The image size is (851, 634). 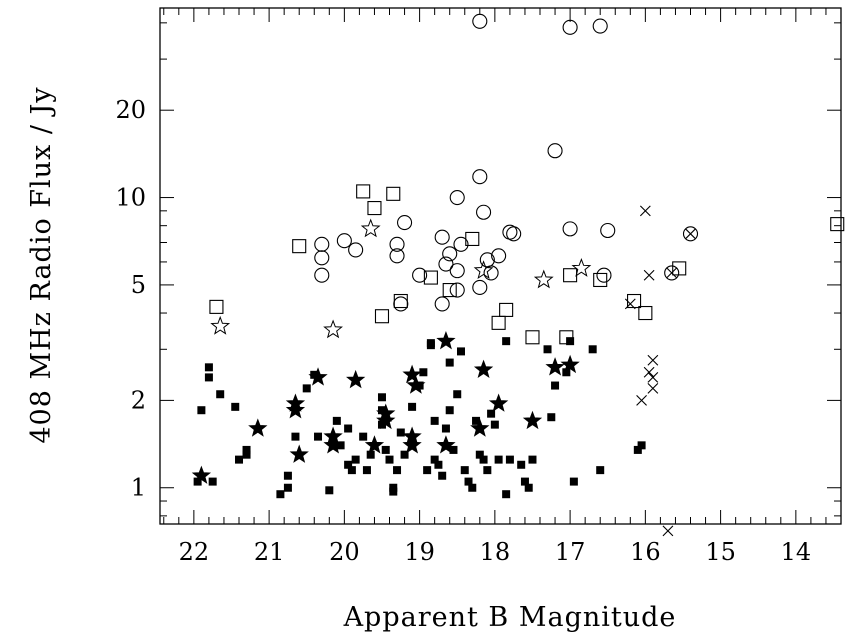 What do you see at coordinates (649, 371) in the screenshot?
I see `series-cross` at bounding box center [649, 371].